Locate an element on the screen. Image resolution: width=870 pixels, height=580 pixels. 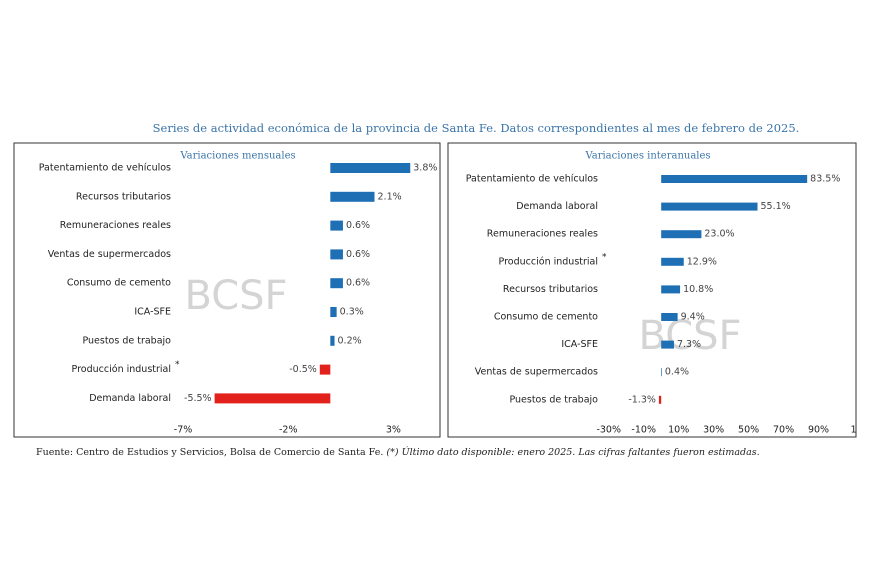
value-label: 9.4% is located at coordinates (693, 317).